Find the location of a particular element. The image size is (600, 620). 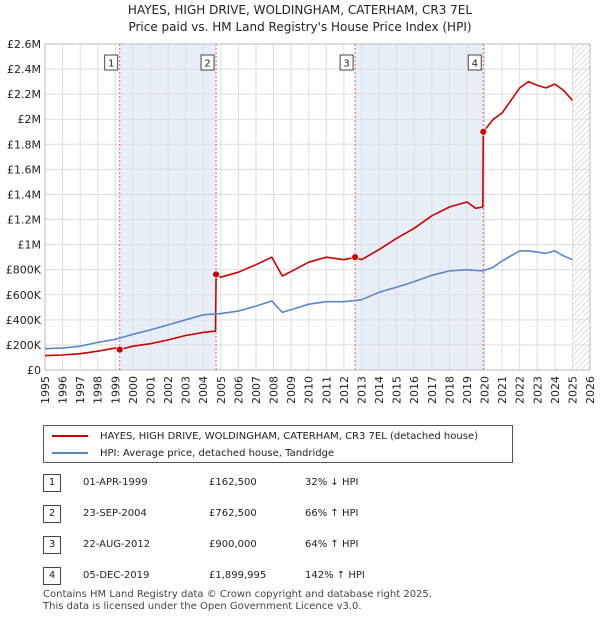

x-tick-label: 2017 is located at coordinates (432, 390).